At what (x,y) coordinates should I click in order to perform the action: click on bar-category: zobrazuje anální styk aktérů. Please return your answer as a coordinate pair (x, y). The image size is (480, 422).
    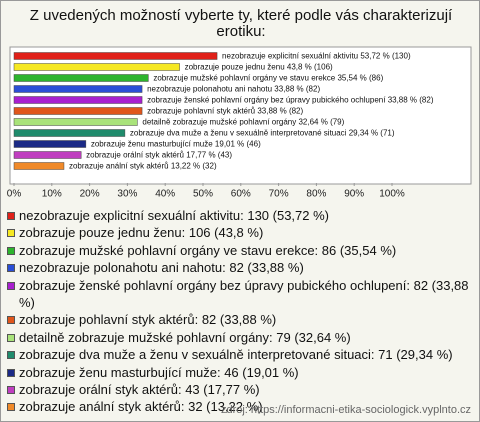
    Looking at the image, I should click on (119, 166).